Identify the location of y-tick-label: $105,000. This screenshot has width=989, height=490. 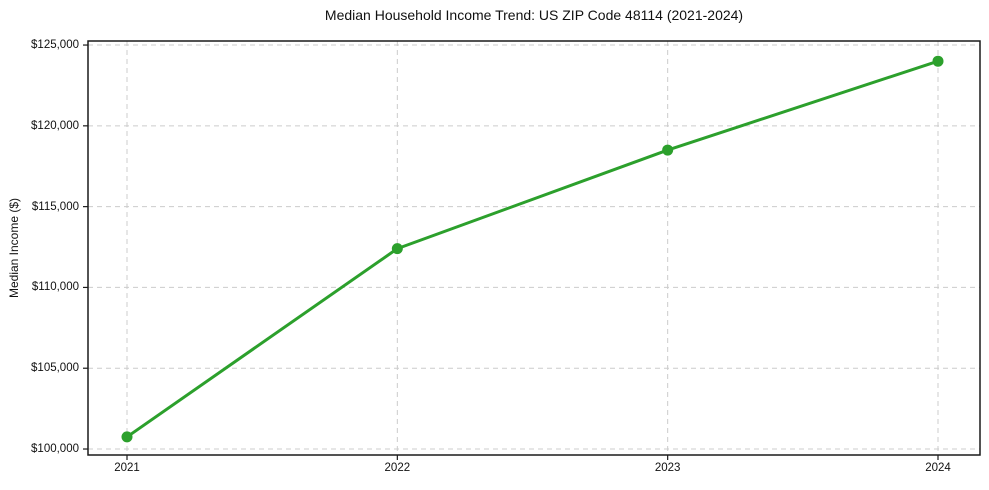
(55, 368).